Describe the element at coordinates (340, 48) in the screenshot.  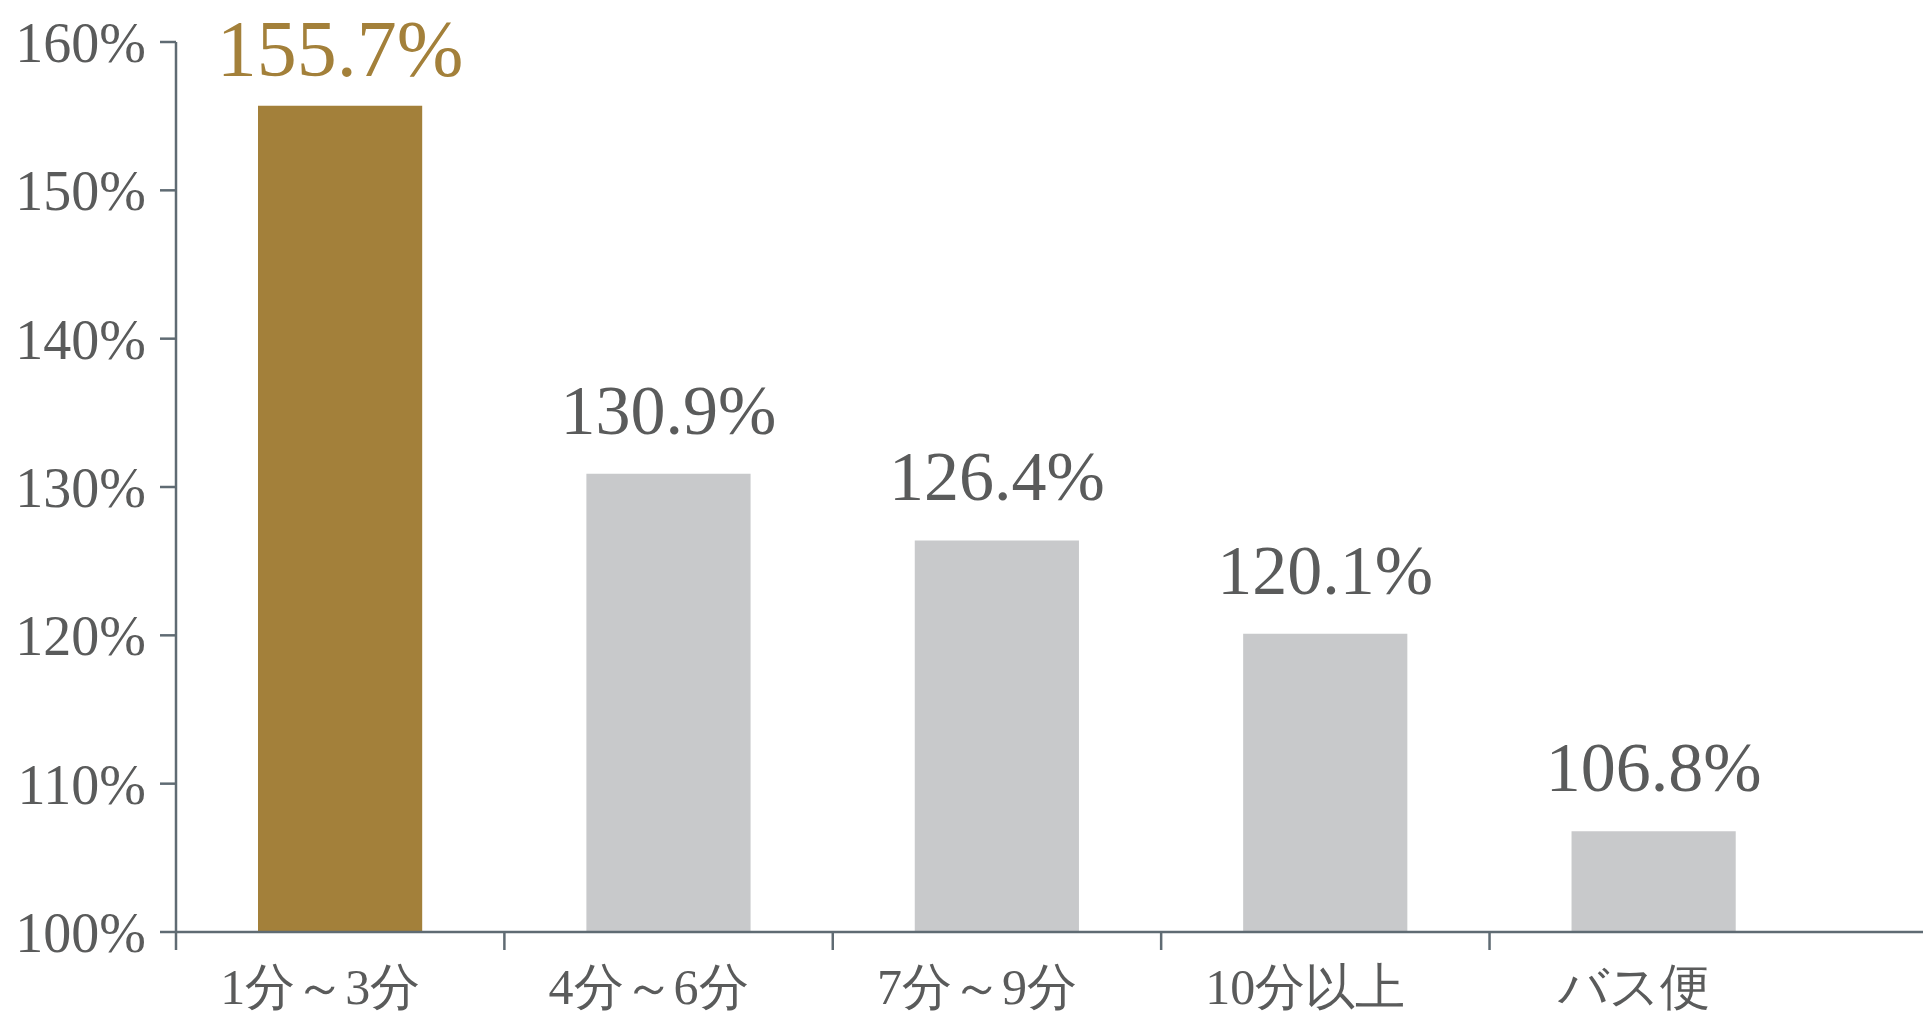
I see `data-label: 155.7%` at that location.